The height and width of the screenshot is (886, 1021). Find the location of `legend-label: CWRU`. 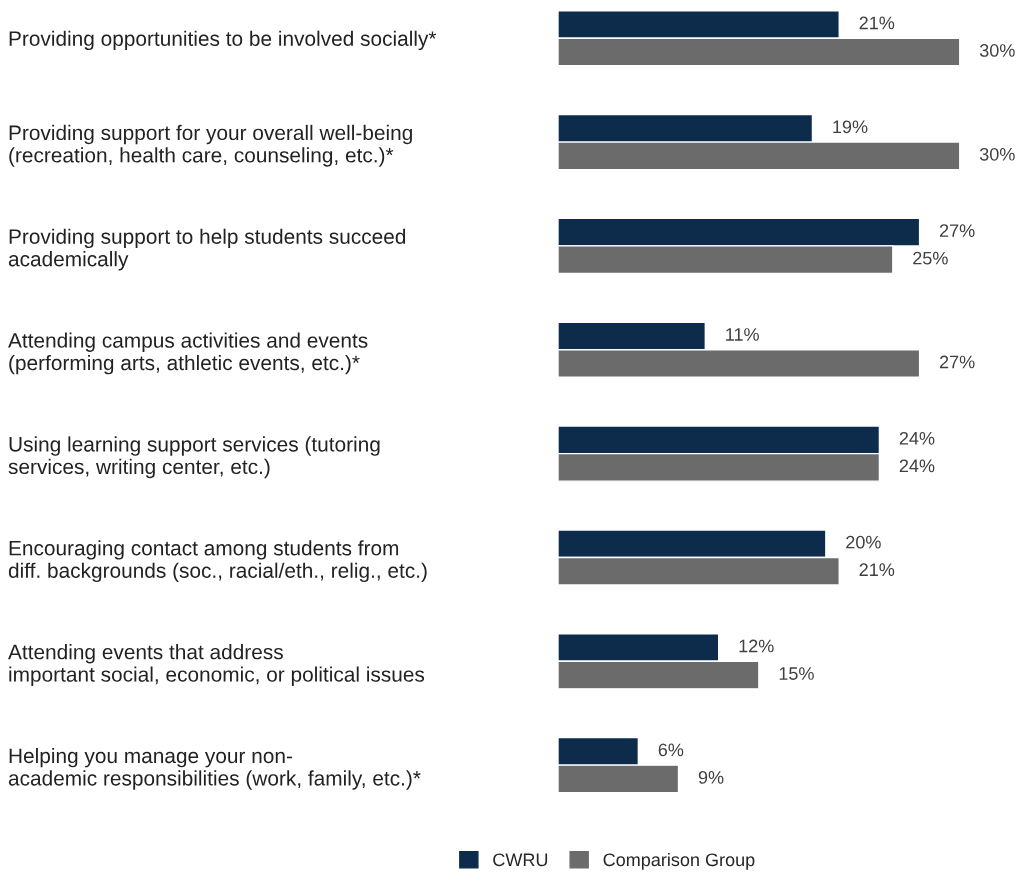

legend-label: CWRU is located at coordinates (520, 860).